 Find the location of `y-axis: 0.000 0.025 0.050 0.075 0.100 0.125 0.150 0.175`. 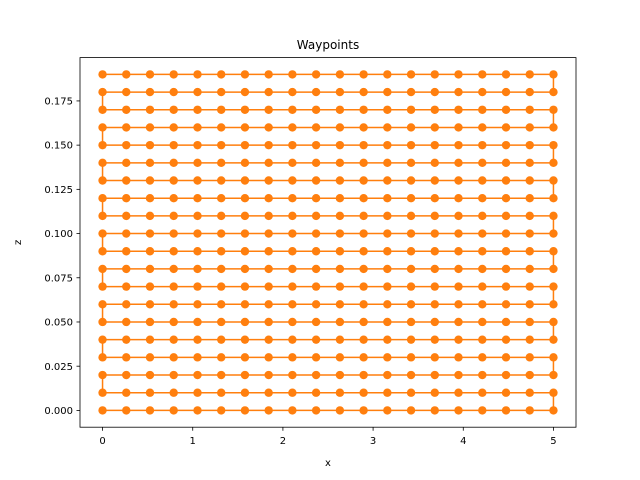

y-axis: 0.000 0.025 0.050 0.075 0.100 0.125 0.150 0.175 is located at coordinates (62, 257).